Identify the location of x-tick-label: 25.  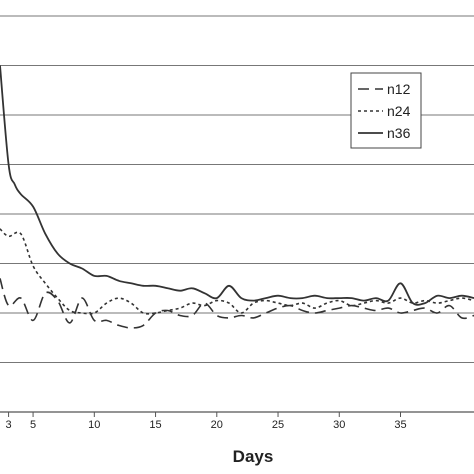
(278, 425).